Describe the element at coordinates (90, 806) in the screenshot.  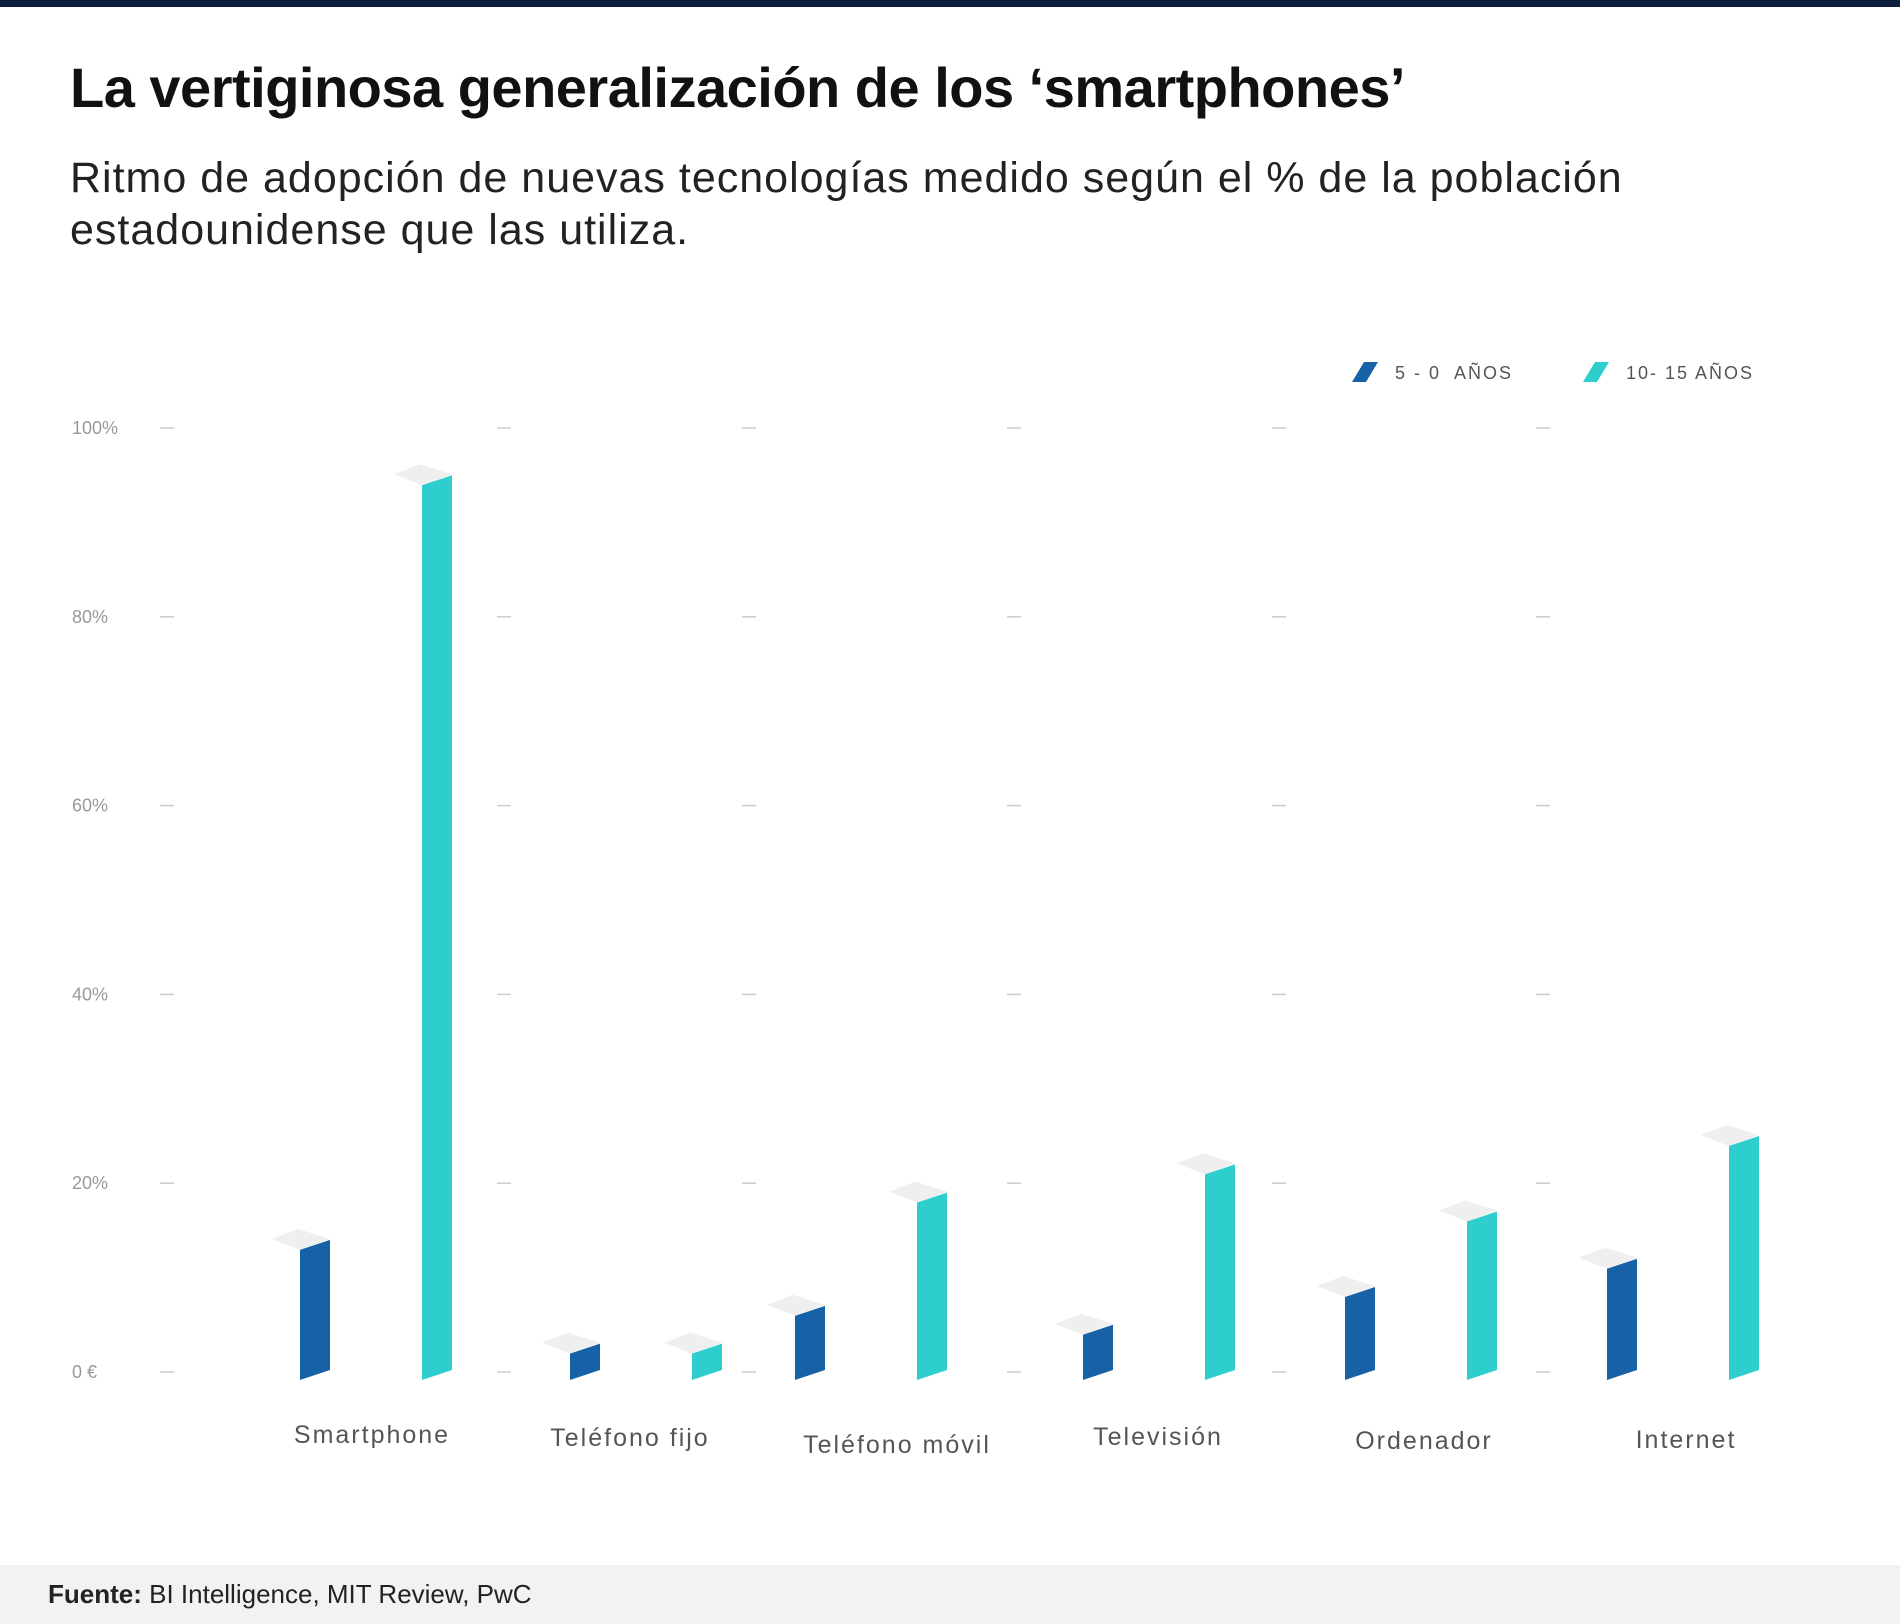
I see `y-tick-label: 60%` at that location.